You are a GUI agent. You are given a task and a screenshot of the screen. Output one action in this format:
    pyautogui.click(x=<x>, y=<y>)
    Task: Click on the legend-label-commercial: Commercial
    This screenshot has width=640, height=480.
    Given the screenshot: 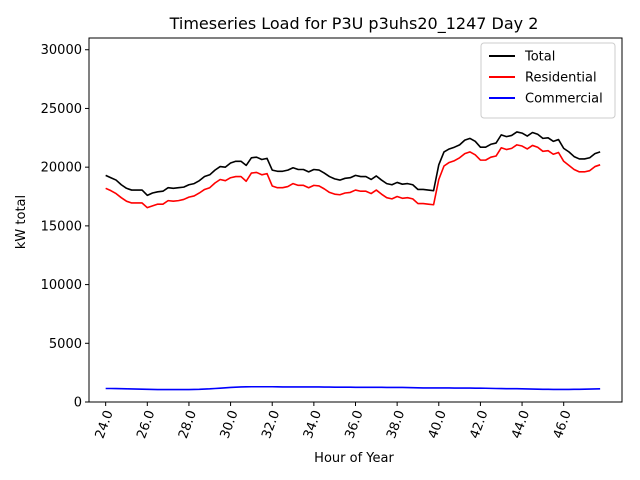 What is the action you would take?
    pyautogui.click(x=564, y=99)
    